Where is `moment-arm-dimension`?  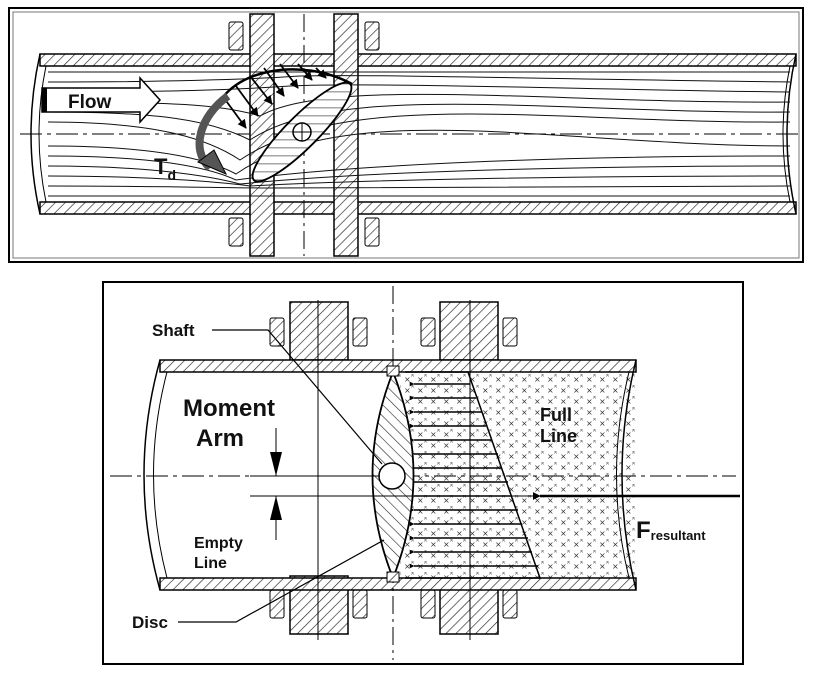
moment-arm-dimension is located at coordinates (315, 484).